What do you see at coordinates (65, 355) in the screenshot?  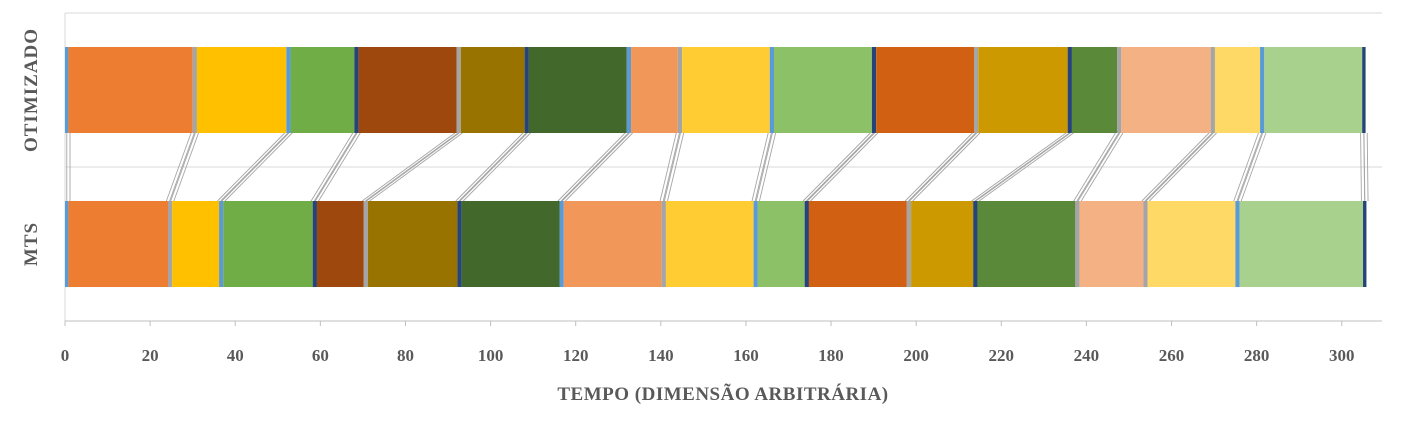 I see `x-tick-label: 0` at bounding box center [65, 355].